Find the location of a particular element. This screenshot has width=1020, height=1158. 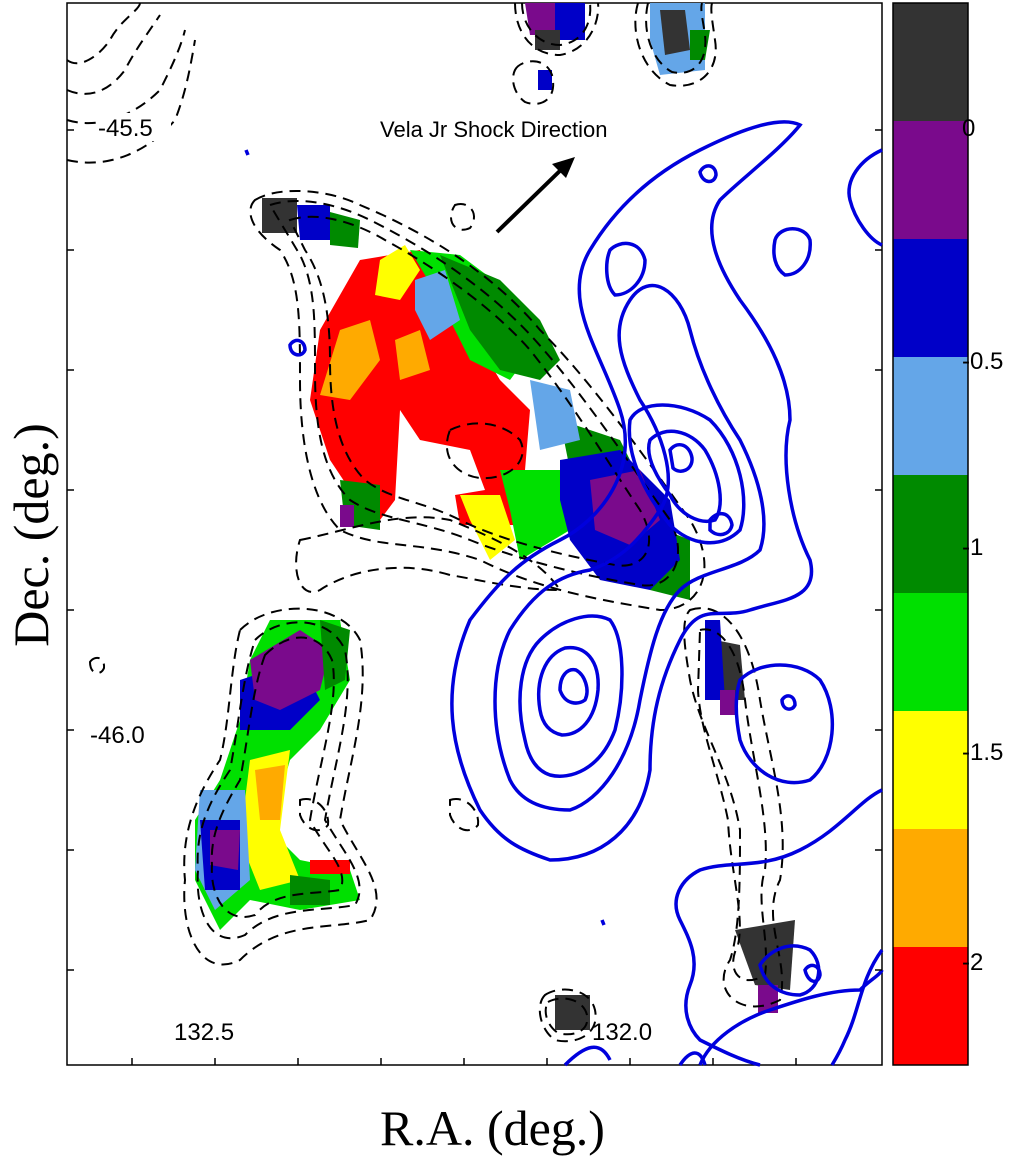

colorbar-frame is located at coordinates (930, 534).